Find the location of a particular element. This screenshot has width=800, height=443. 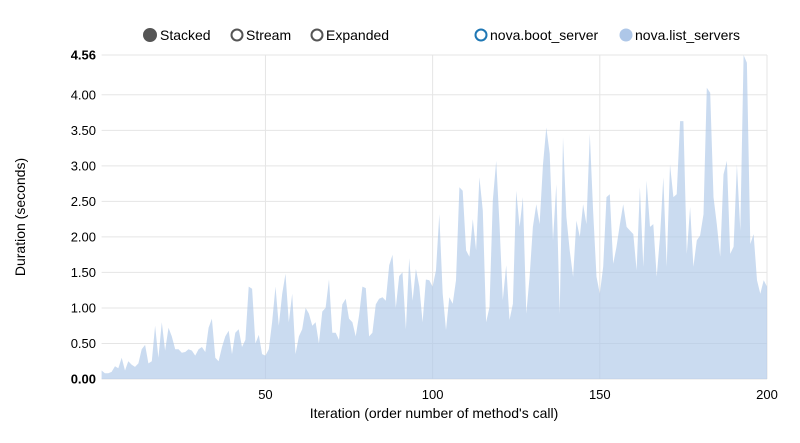

y-tick-label: 0.50 is located at coordinates (83, 343).